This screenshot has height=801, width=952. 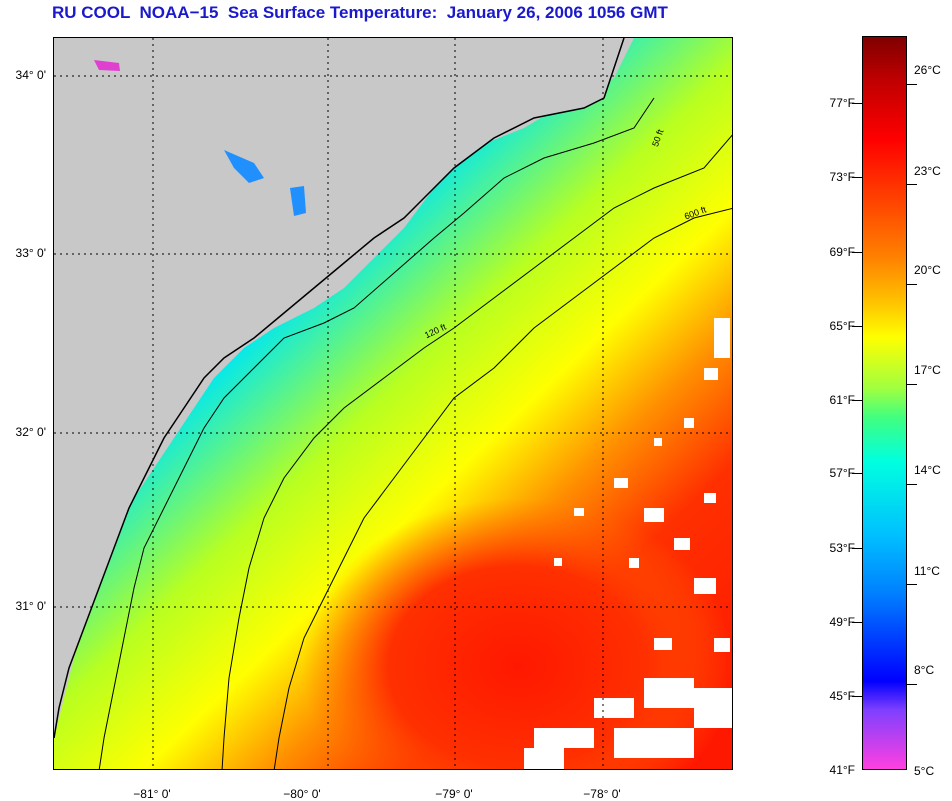 What do you see at coordinates (927, 270) in the screenshot?
I see `legend-c-label: 20°C` at bounding box center [927, 270].